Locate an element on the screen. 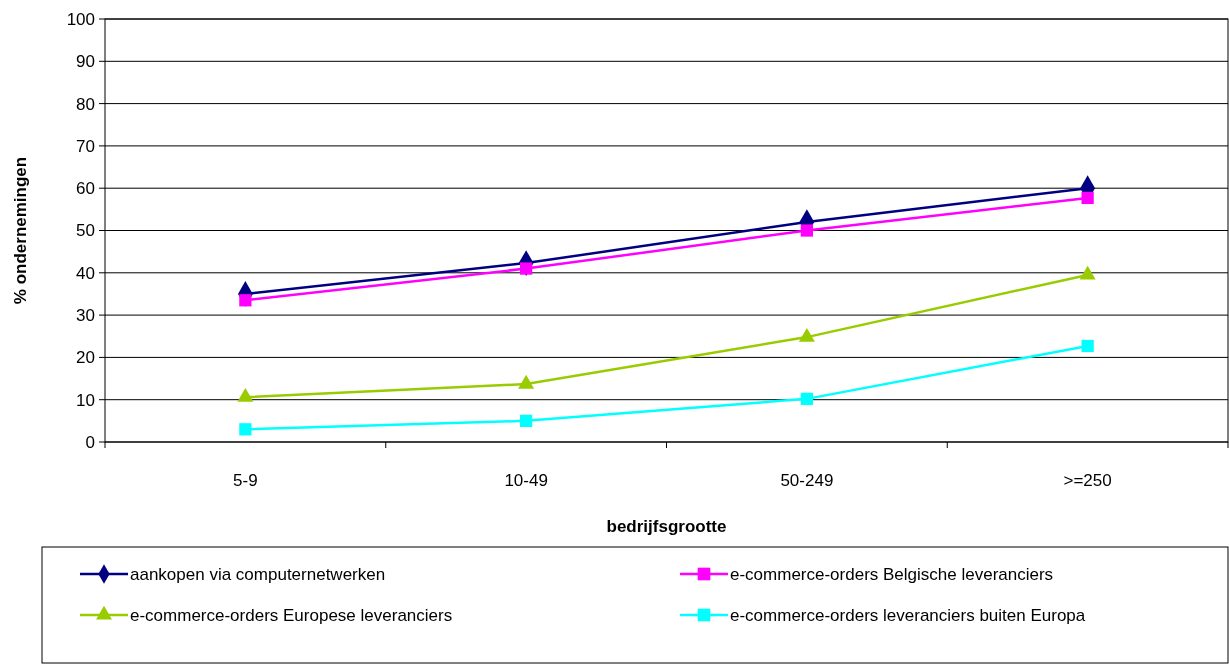 The height and width of the screenshot is (664, 1229). legend-label: e-commerce-orders Europese leveranciers is located at coordinates (291, 615).